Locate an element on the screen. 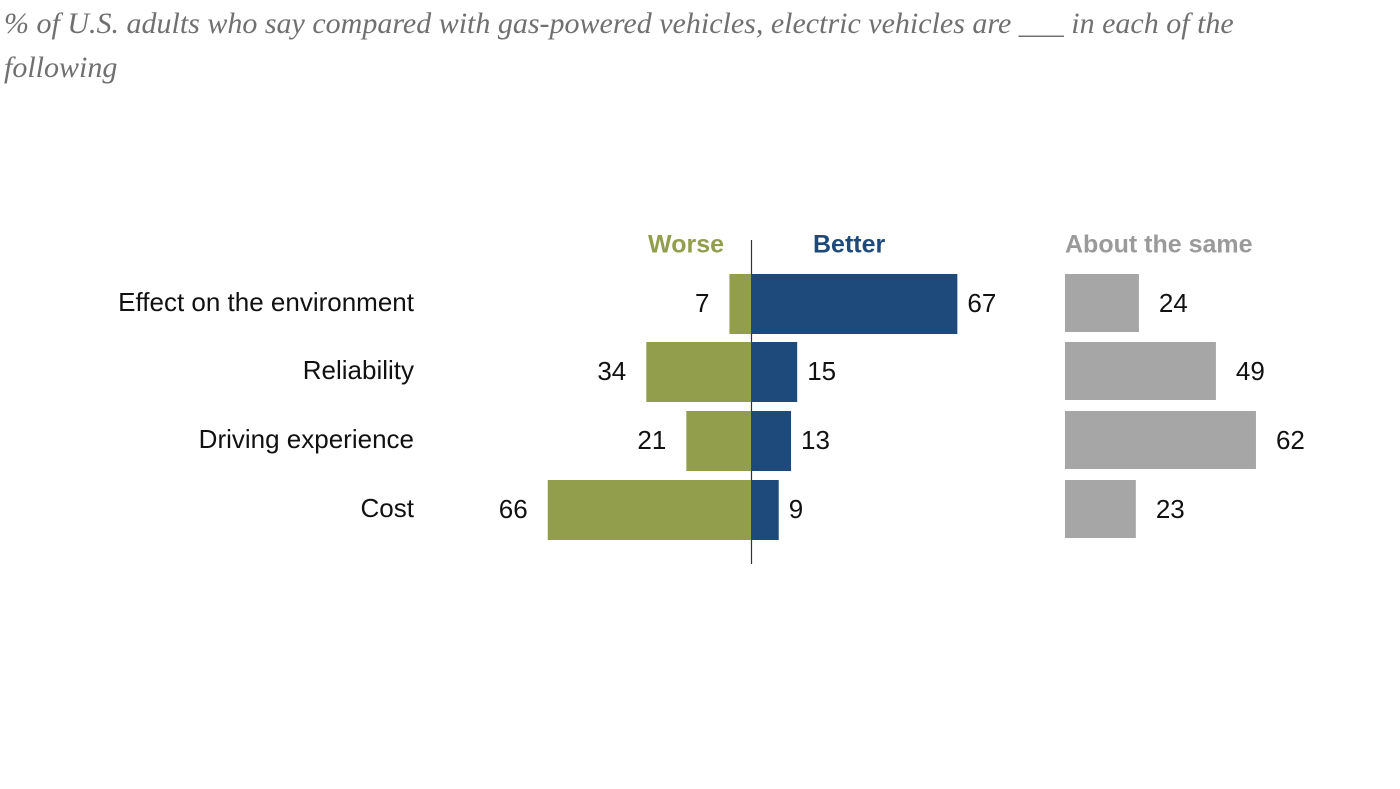 This screenshot has width=1400, height=789. value-label: 9 is located at coordinates (796, 509).